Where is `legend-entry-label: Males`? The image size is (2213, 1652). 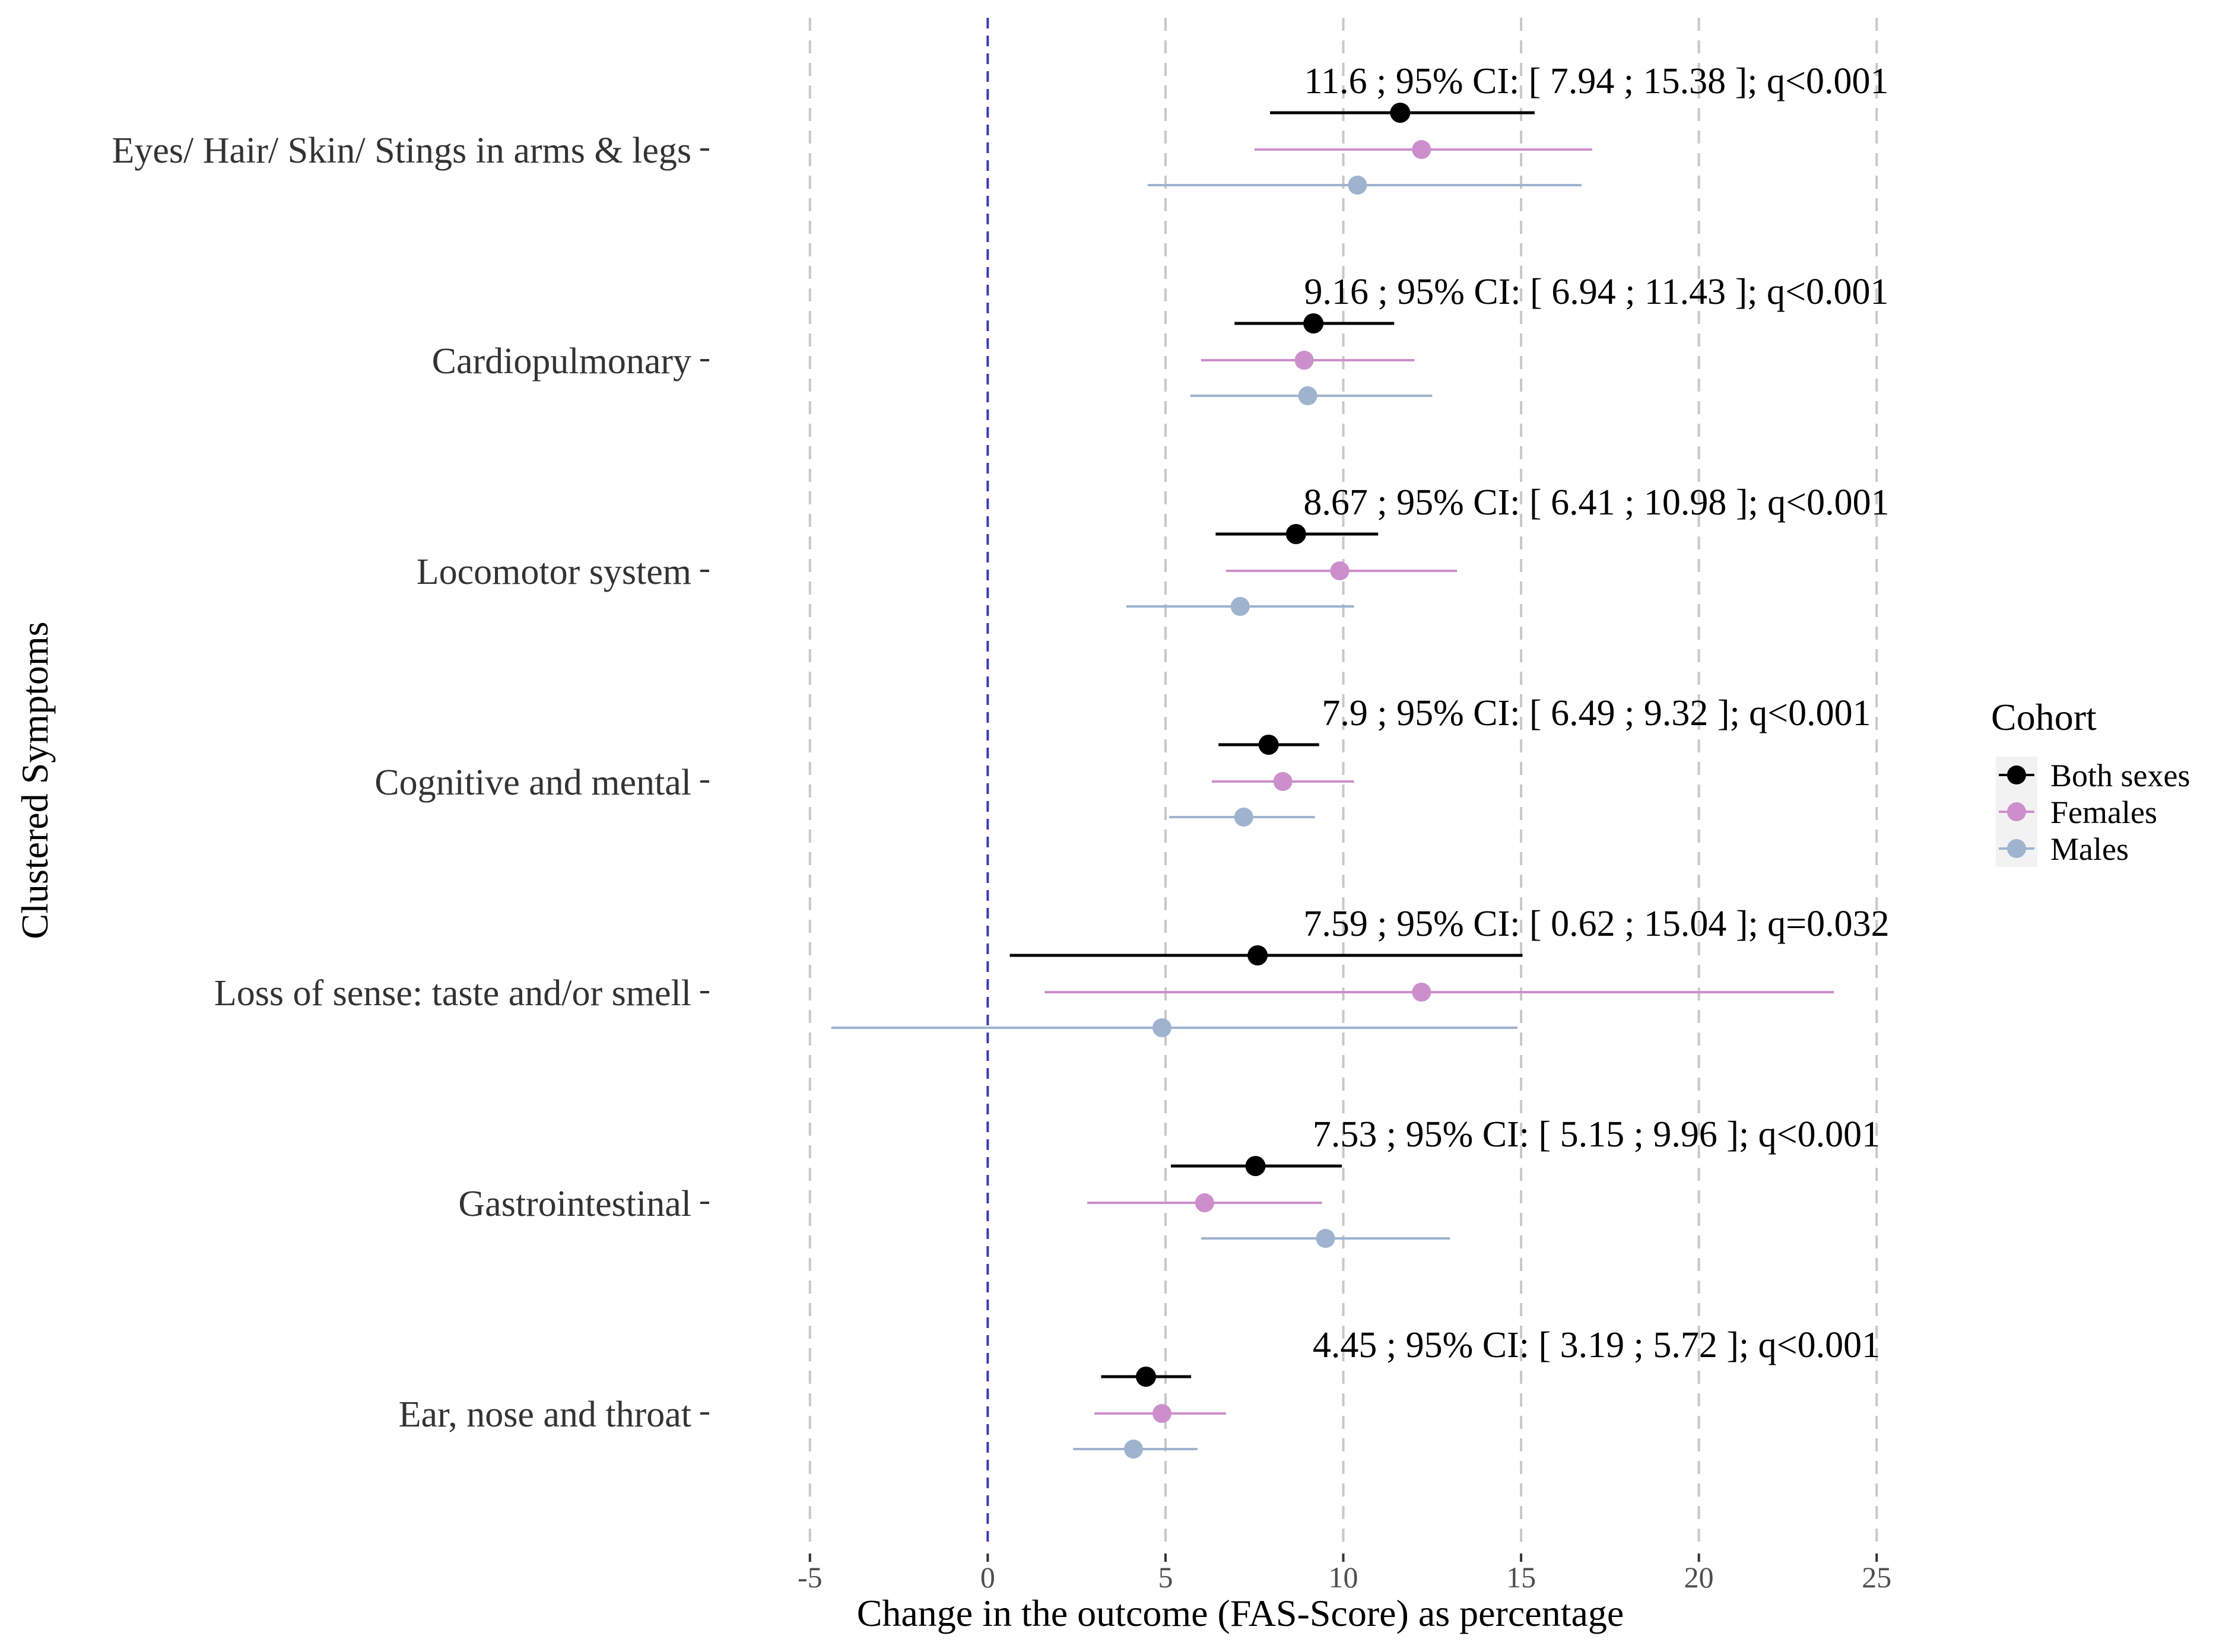 legend-entry-label: Males is located at coordinates (2089, 849).